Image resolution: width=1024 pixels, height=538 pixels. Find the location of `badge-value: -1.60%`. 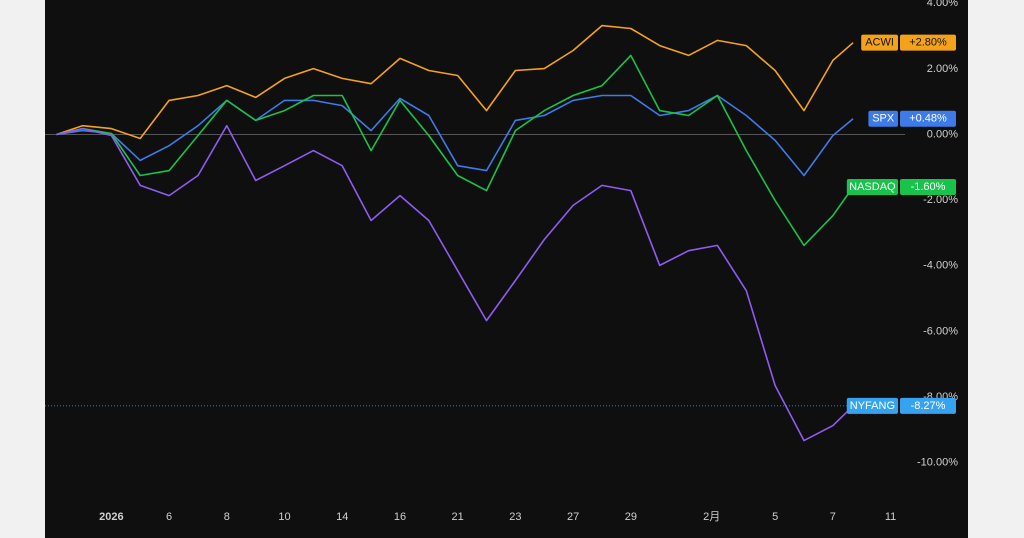

badge-value: -1.60% is located at coordinates (928, 187).